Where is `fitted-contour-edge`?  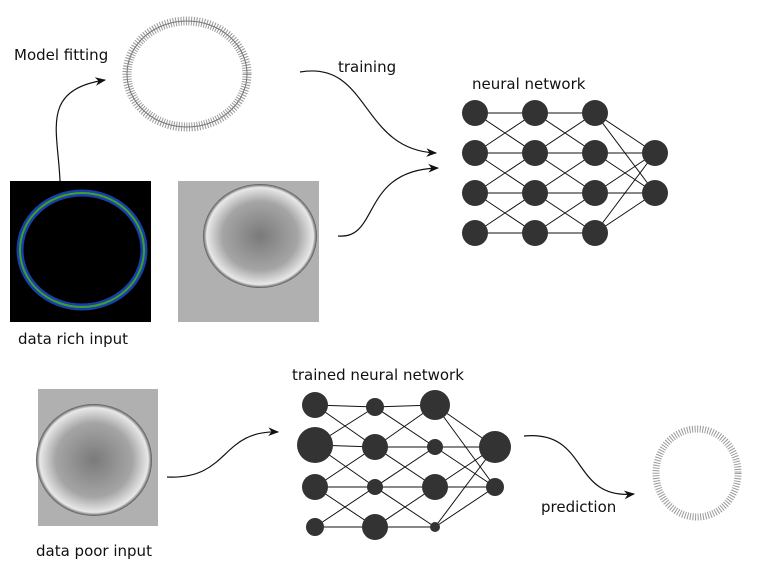
fitted-contour-edge is located at coordinates (187, 74).